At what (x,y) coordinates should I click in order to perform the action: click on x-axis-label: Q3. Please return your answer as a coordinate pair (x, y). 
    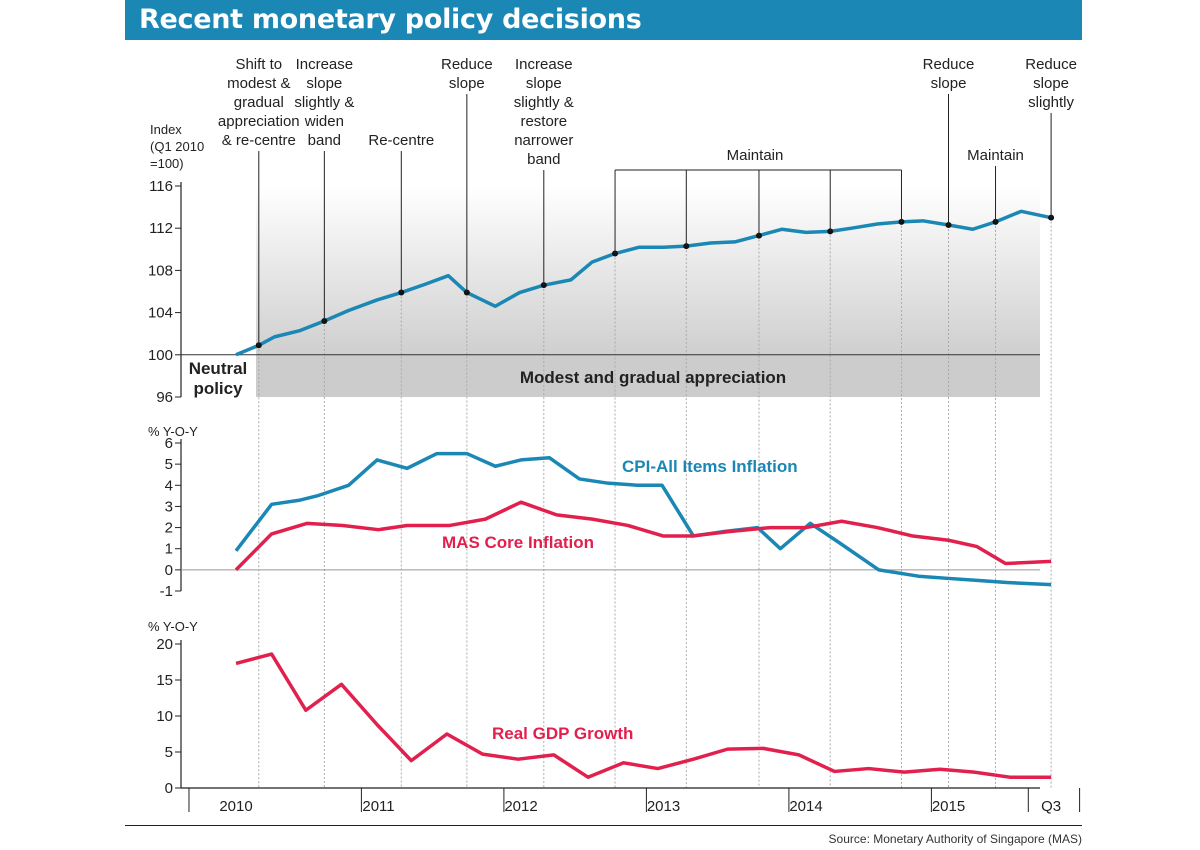
    Looking at the image, I should click on (1051, 806).